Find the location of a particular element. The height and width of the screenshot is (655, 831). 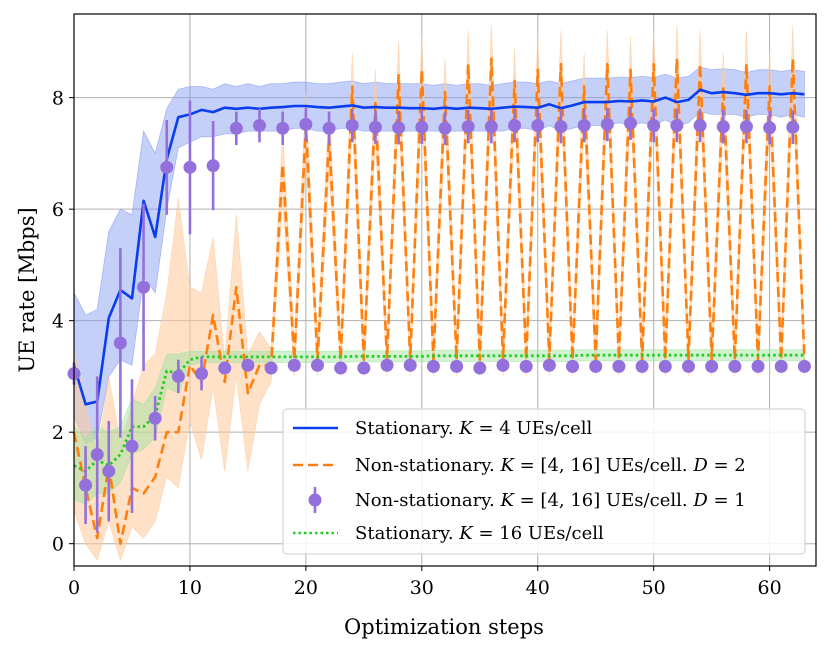

y-tick-label: 6 is located at coordinates (58, 210).